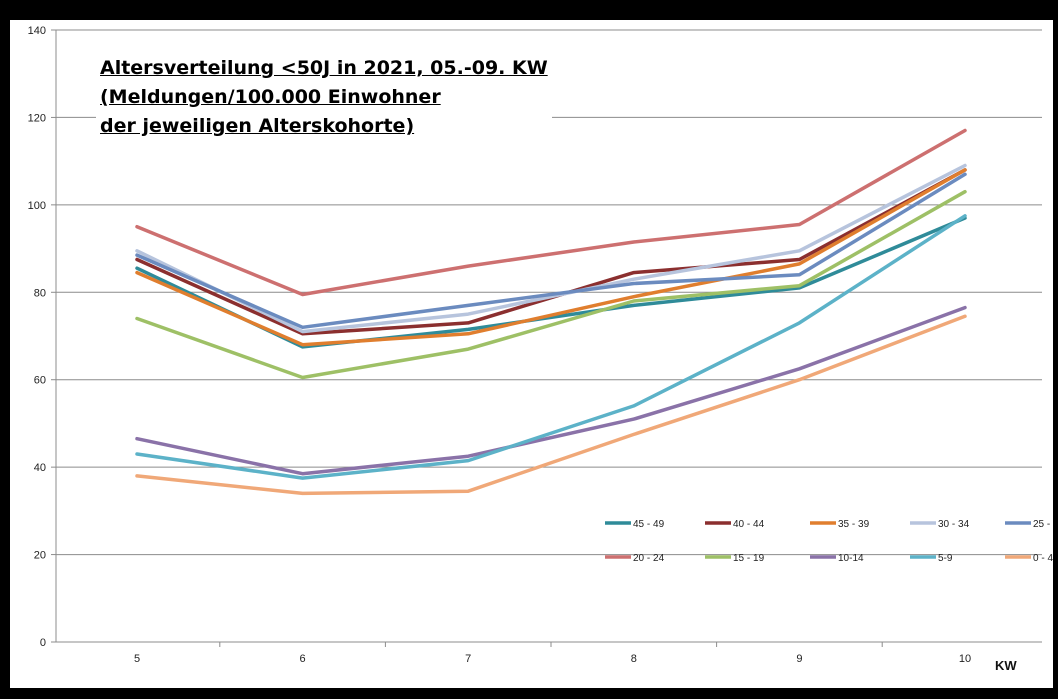 This screenshot has width=1058, height=699. Describe the element at coordinates (1006, 665) in the screenshot. I see `x-axis-unit-label: KW` at that location.